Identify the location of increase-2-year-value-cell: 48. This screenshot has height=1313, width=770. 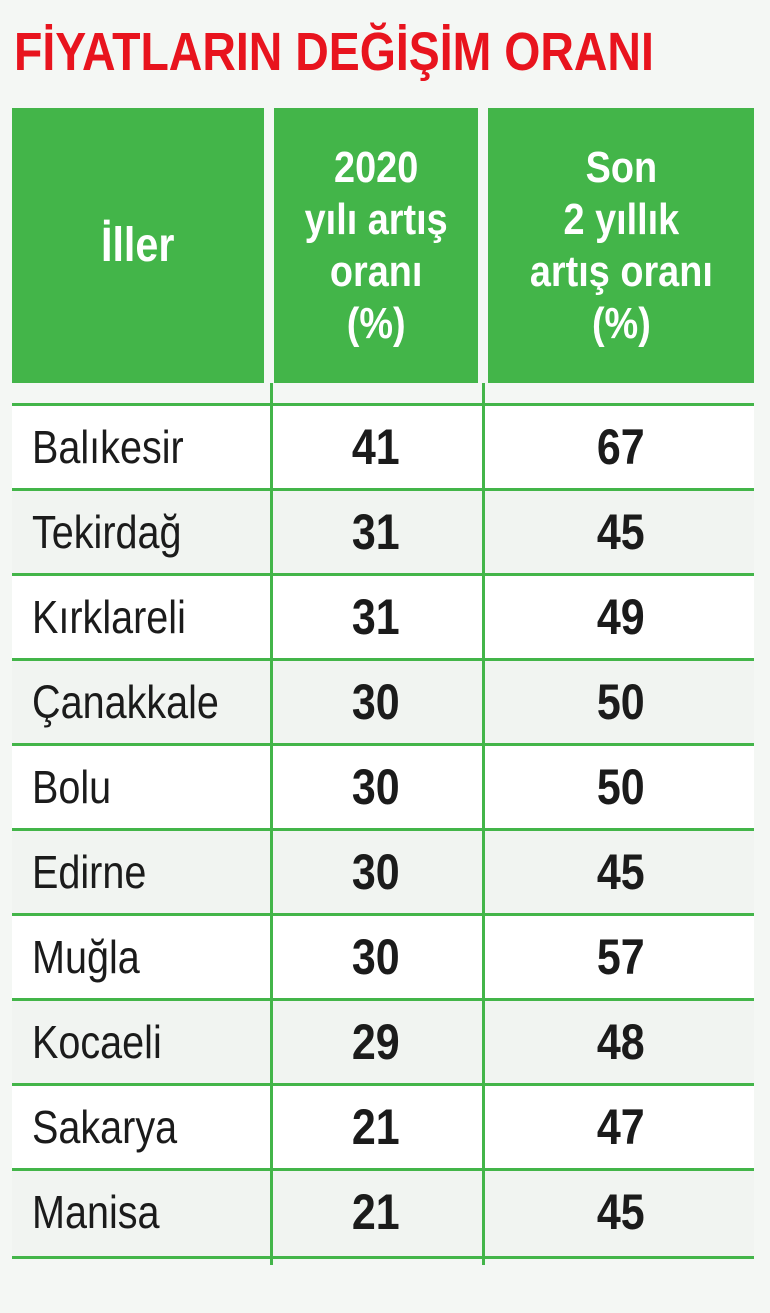
(621, 1042).